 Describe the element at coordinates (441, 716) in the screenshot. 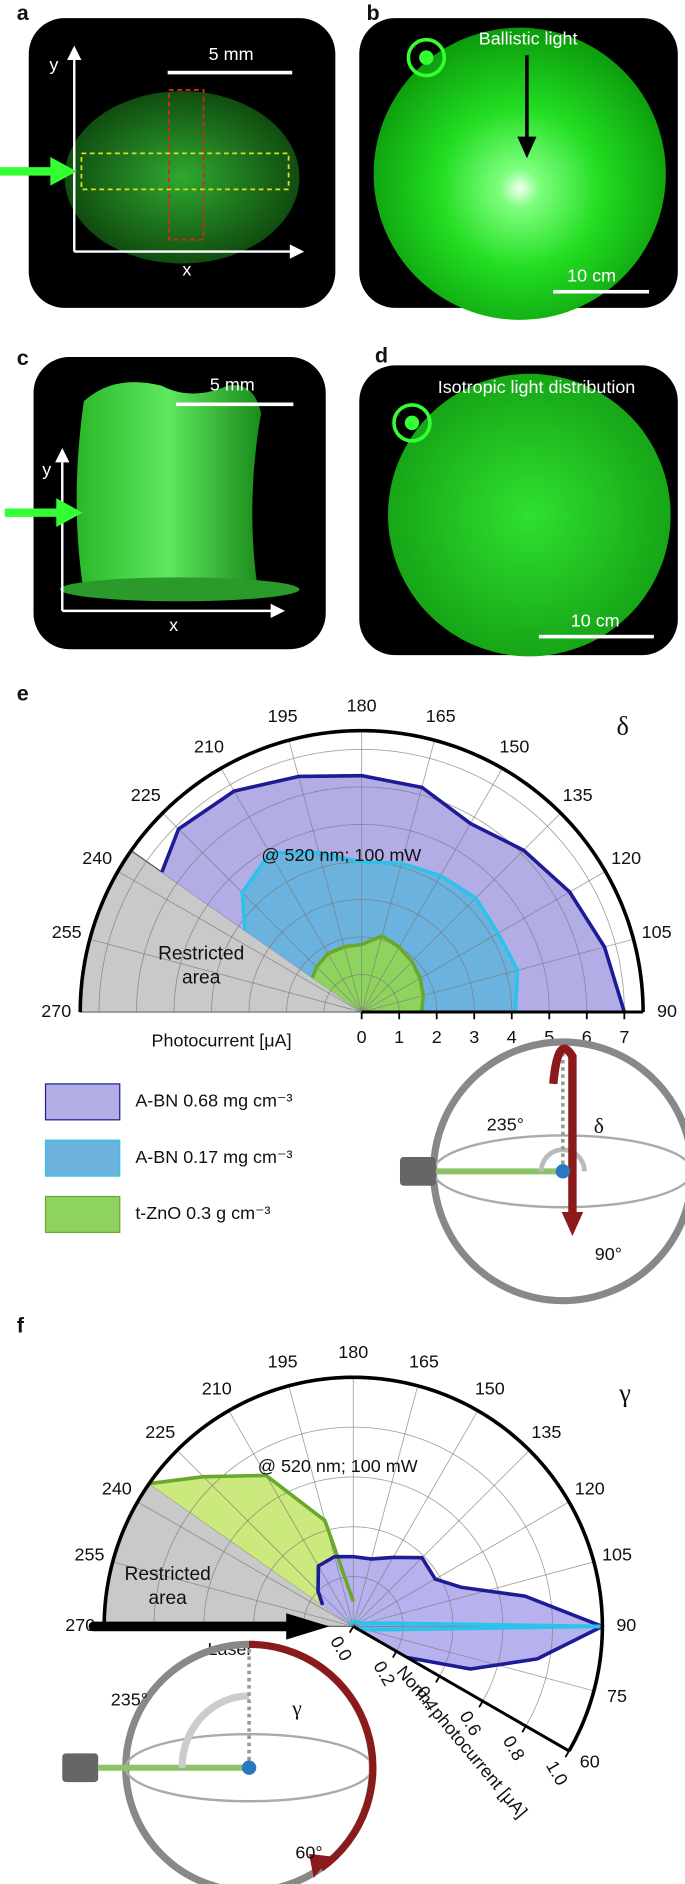

I see `theta-tick-label: 165` at that location.